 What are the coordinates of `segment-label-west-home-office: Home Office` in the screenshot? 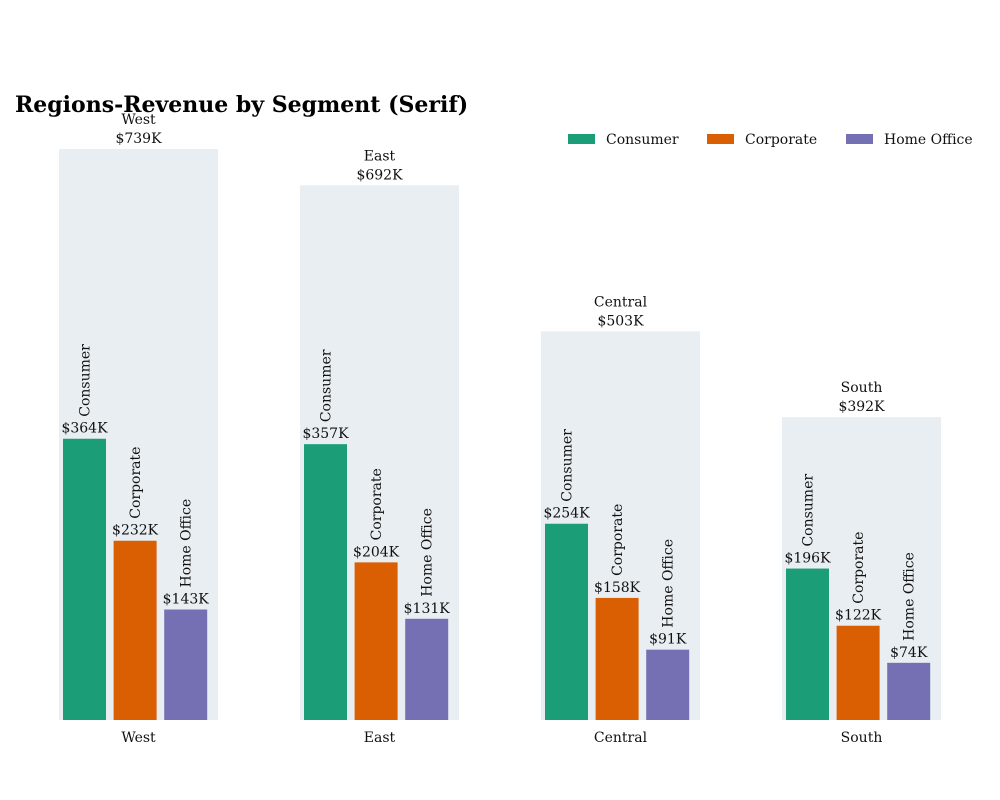 It's located at (187, 543).